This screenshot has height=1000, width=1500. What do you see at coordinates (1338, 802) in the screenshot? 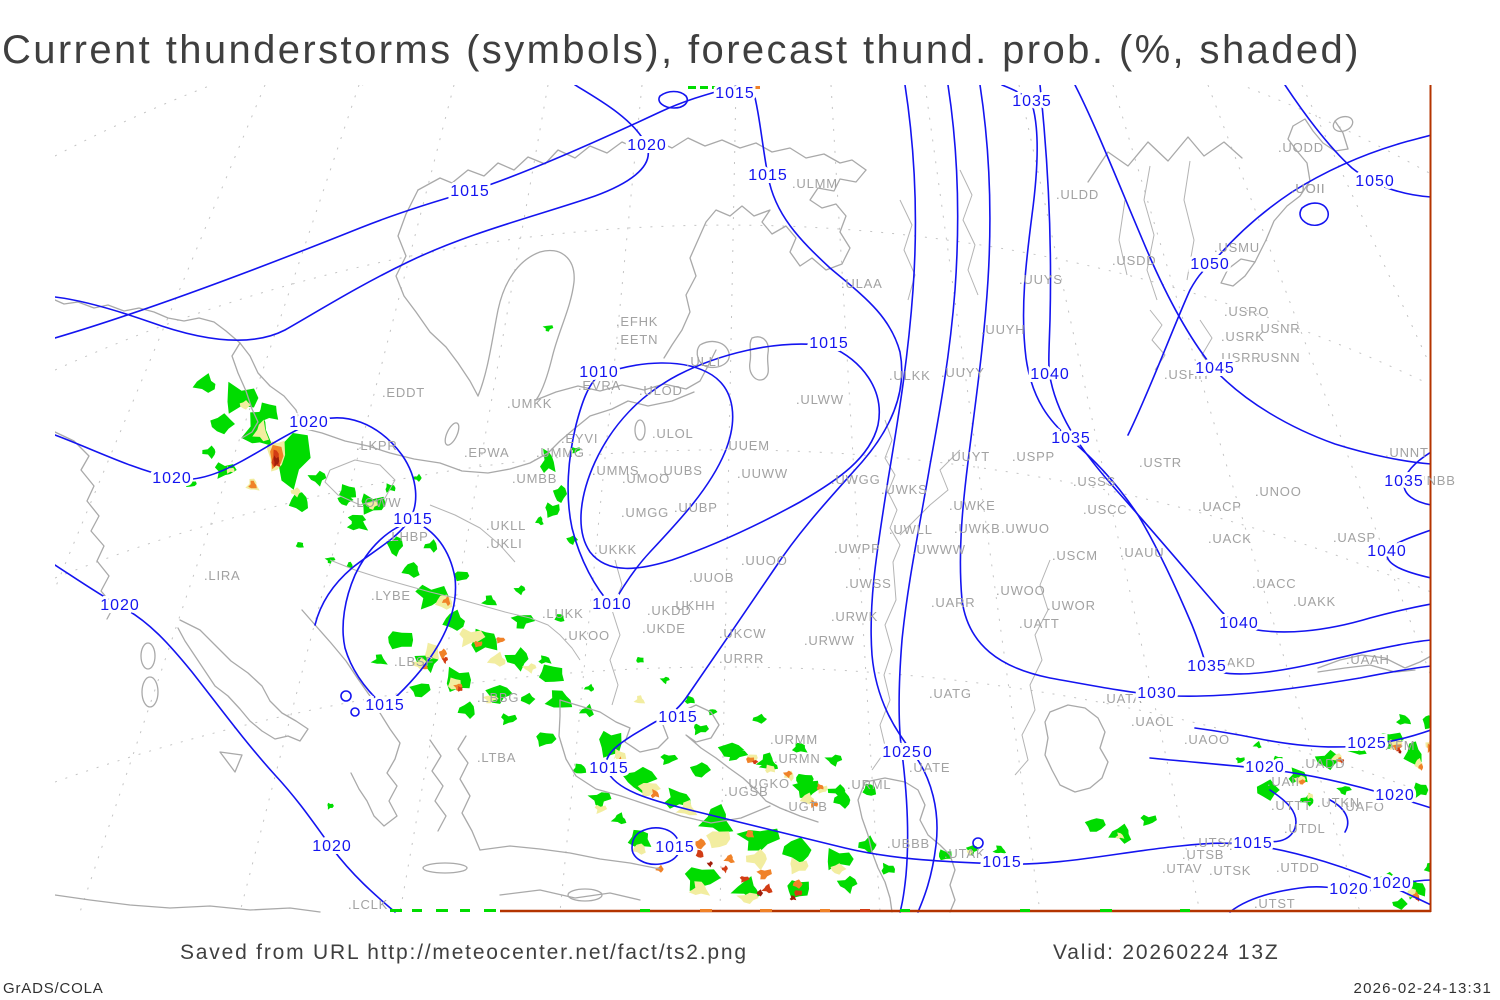
I see `station-label: .UTKN` at bounding box center [1338, 802].